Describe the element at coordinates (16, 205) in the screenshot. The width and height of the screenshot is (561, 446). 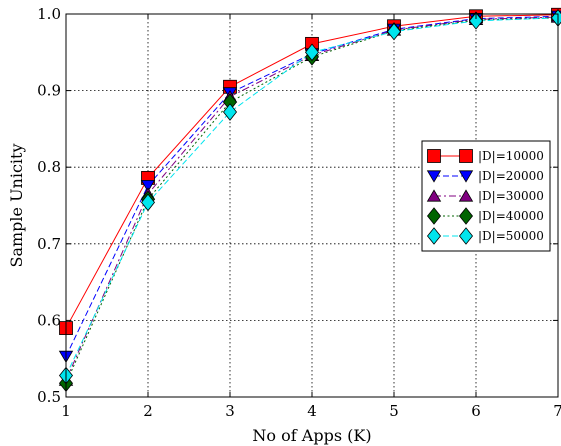
I see `y-axis-label: Sample Unicity` at that location.